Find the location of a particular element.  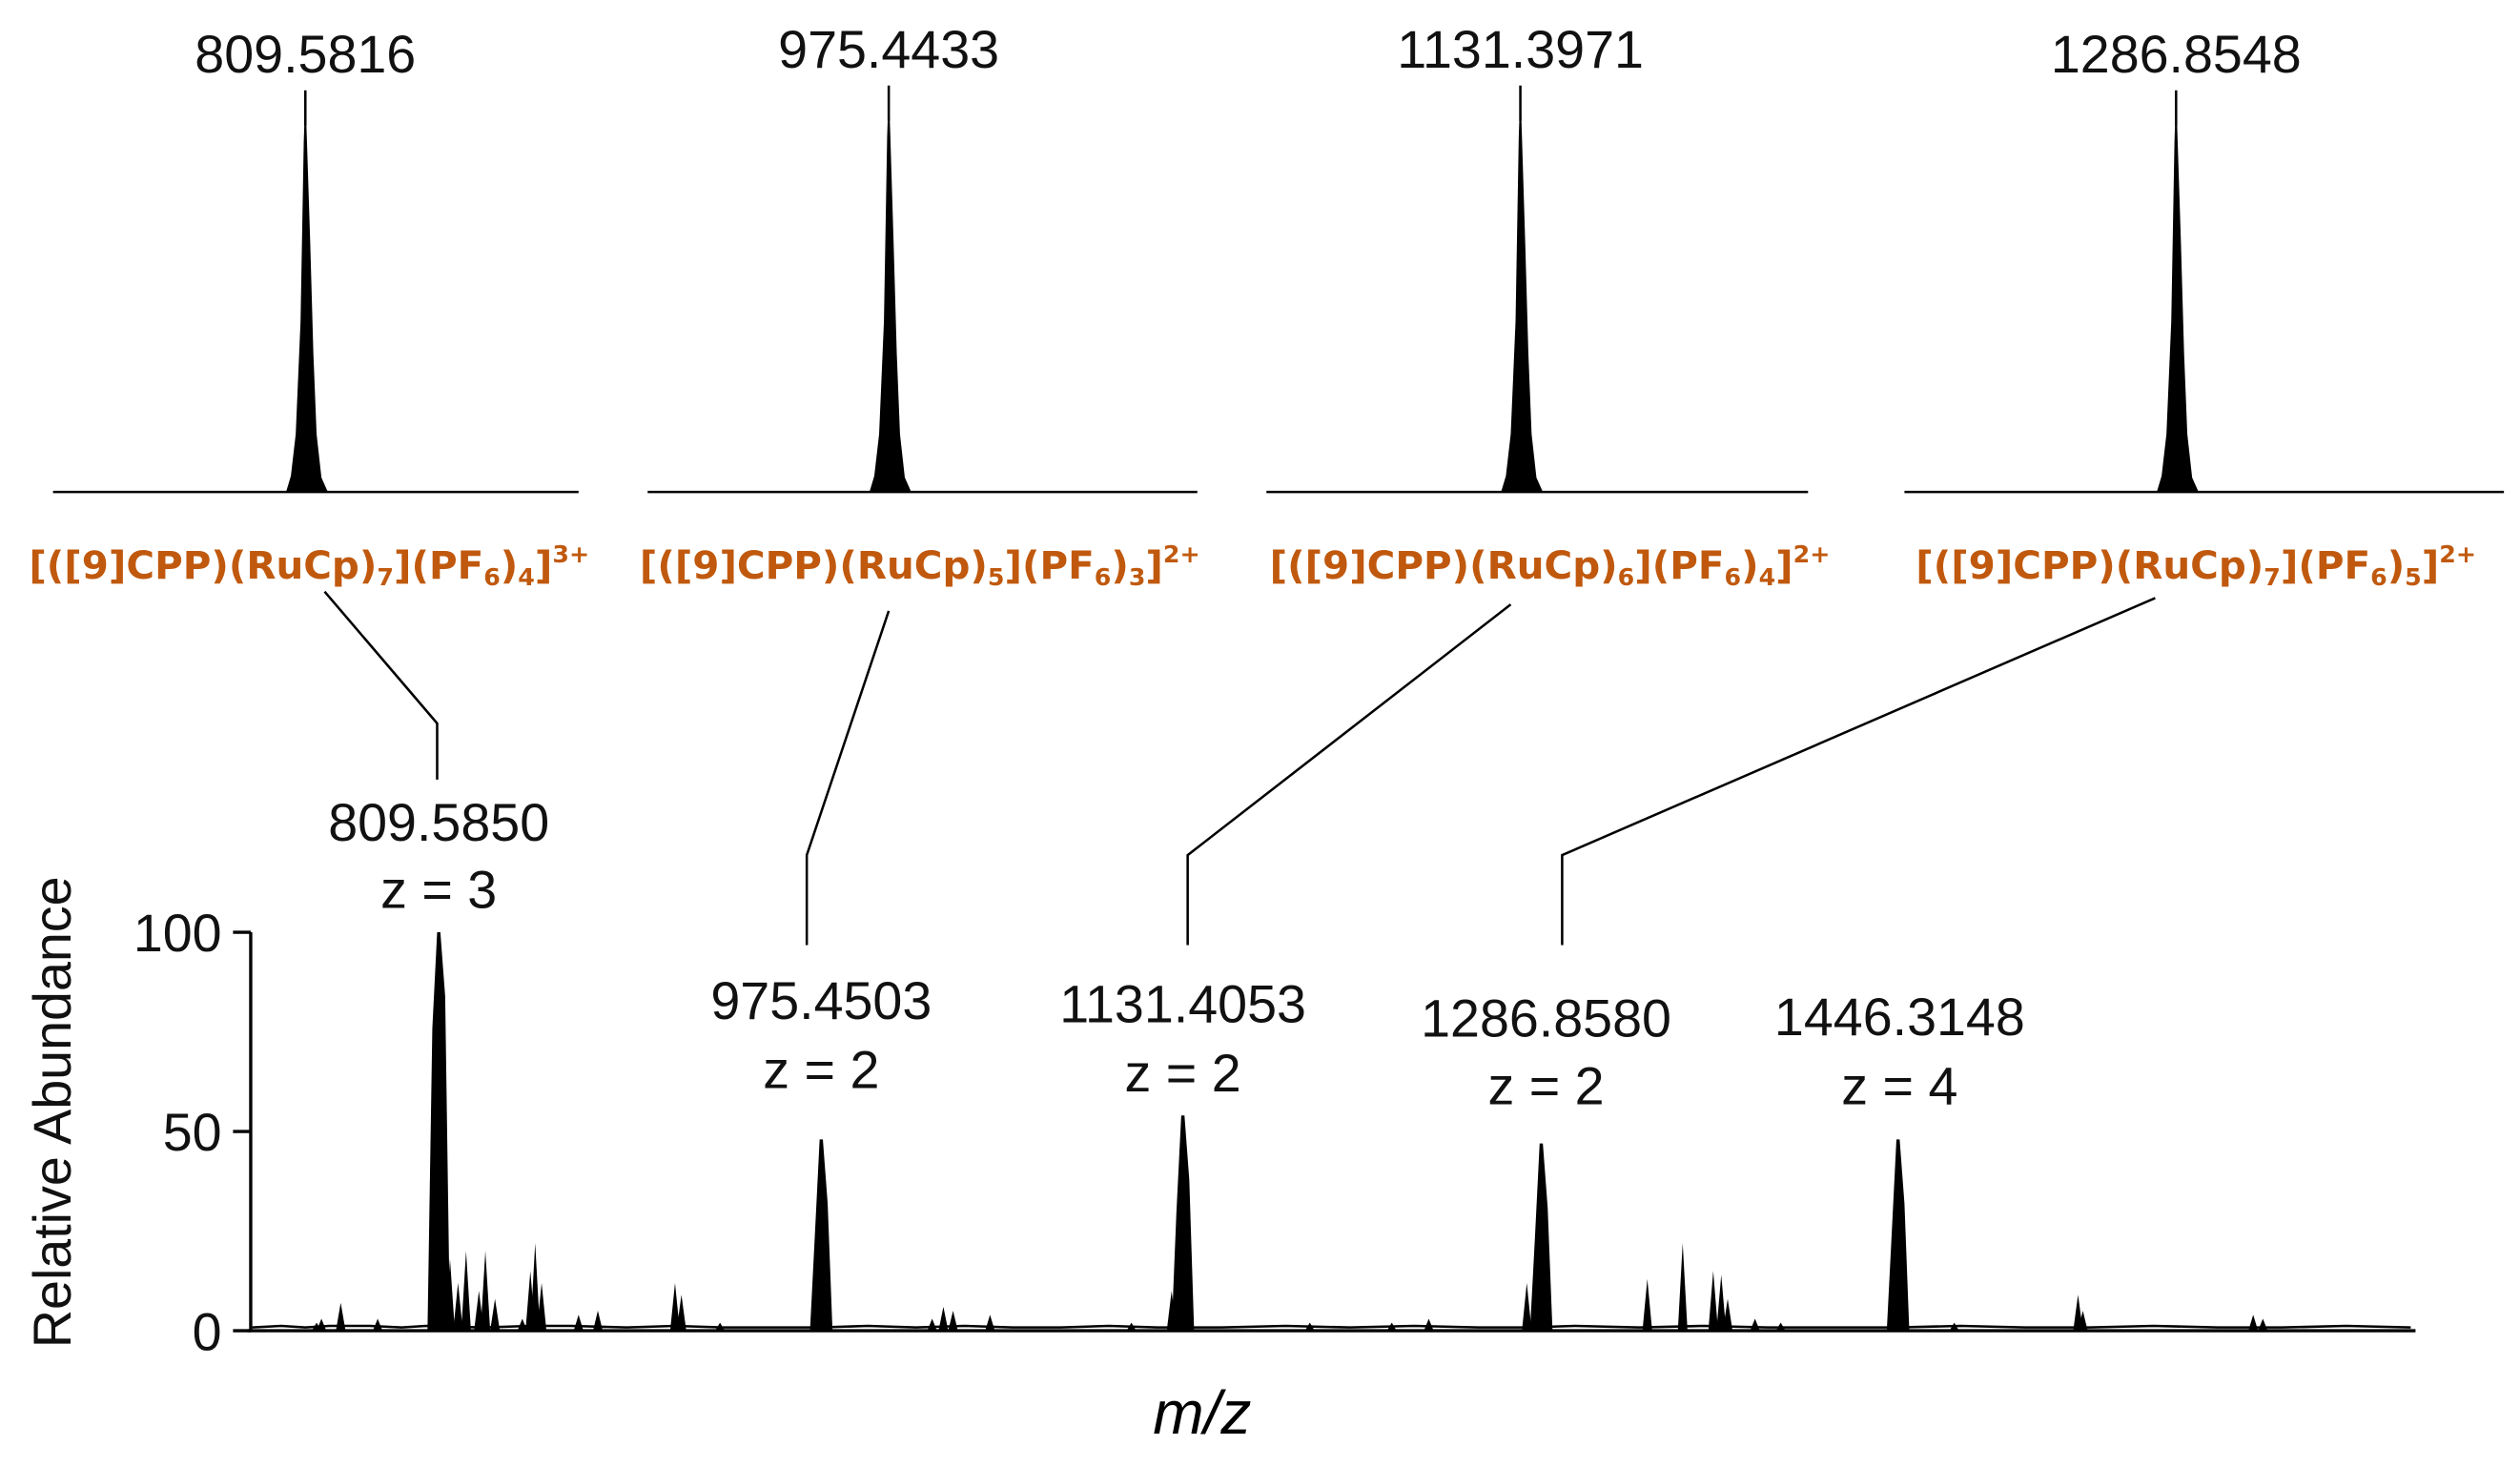

formula-segment: 5 is located at coordinates (996, 577).